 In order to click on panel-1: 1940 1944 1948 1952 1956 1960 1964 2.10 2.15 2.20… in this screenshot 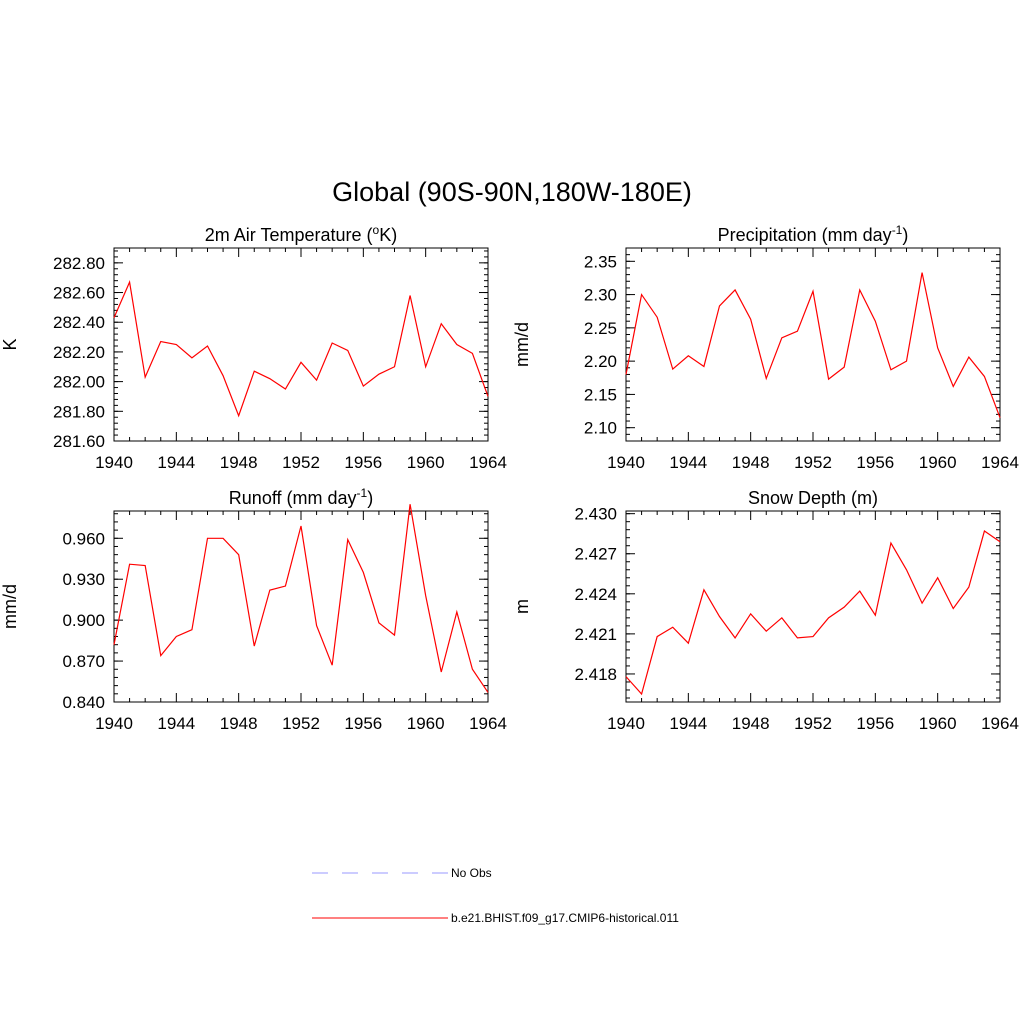, I will do `click(765, 347)`.